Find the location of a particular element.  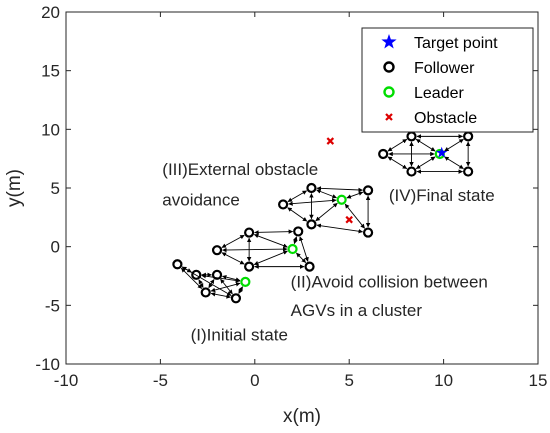

x-tick-label: 0 is located at coordinates (254, 380).